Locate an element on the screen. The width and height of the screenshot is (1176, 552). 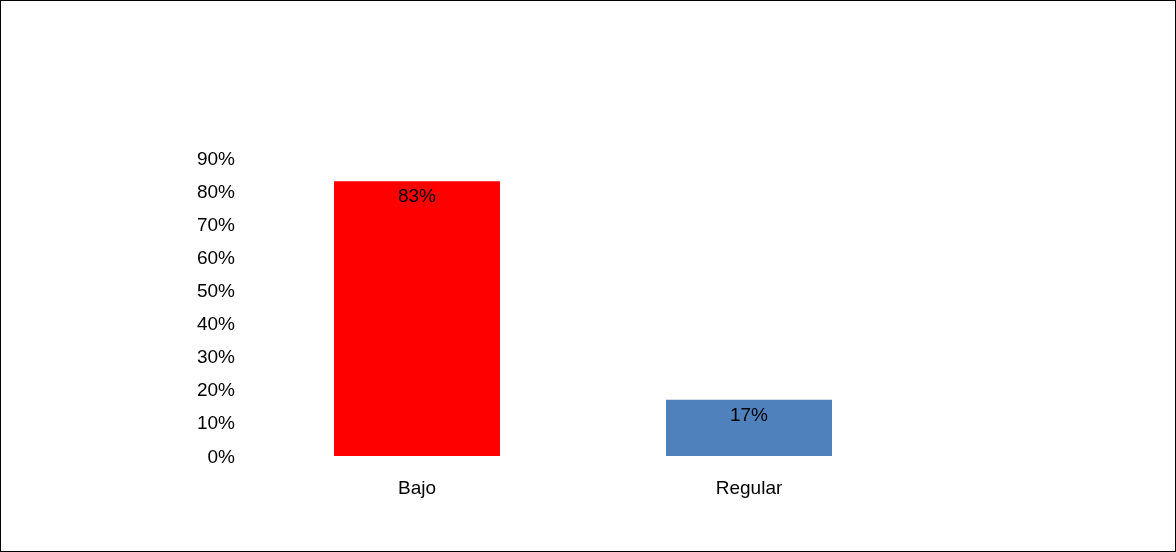
x-tick-label: Bajo is located at coordinates (417, 487).